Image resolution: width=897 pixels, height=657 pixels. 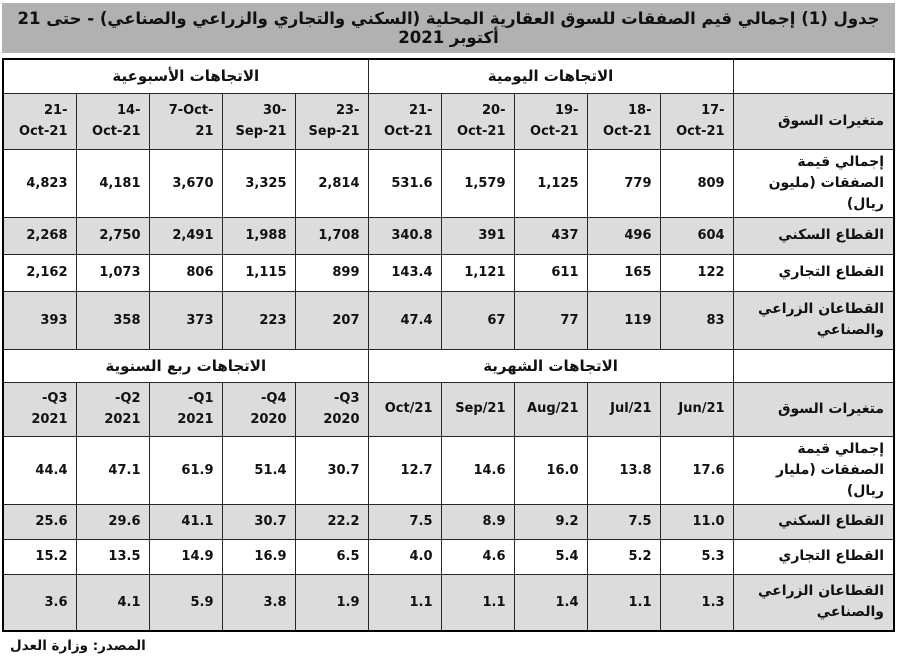 I want to click on upper-column-header: 23-Sep-21, so click(x=331, y=121).